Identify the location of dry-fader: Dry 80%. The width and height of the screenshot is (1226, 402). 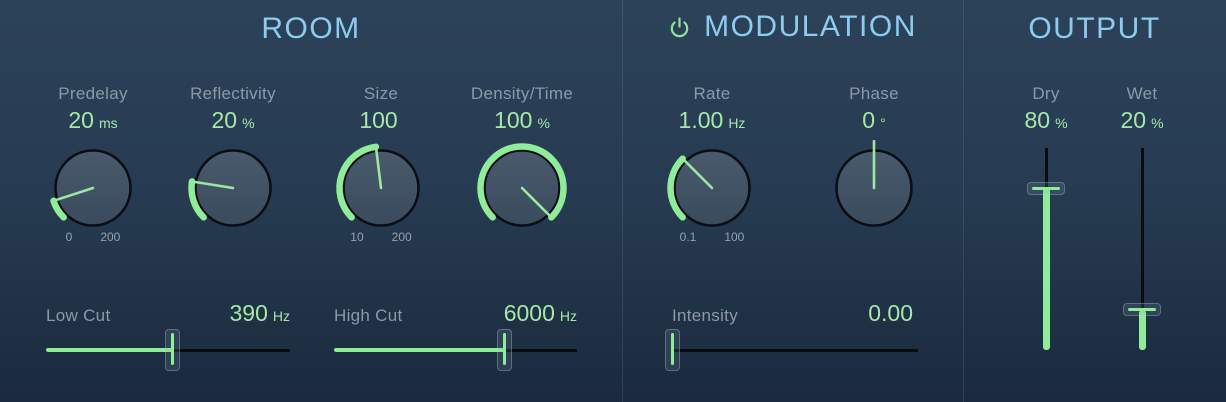
(1046, 229).